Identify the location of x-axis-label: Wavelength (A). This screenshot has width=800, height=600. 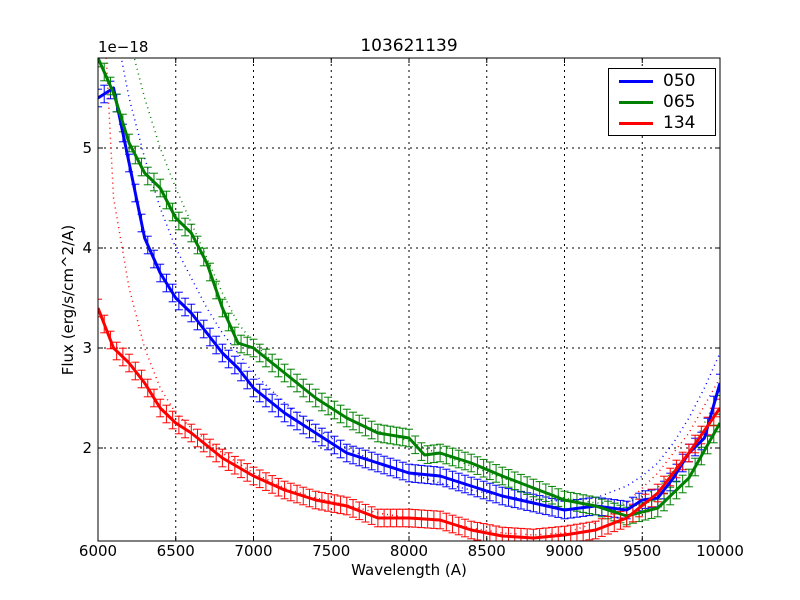
(409, 570).